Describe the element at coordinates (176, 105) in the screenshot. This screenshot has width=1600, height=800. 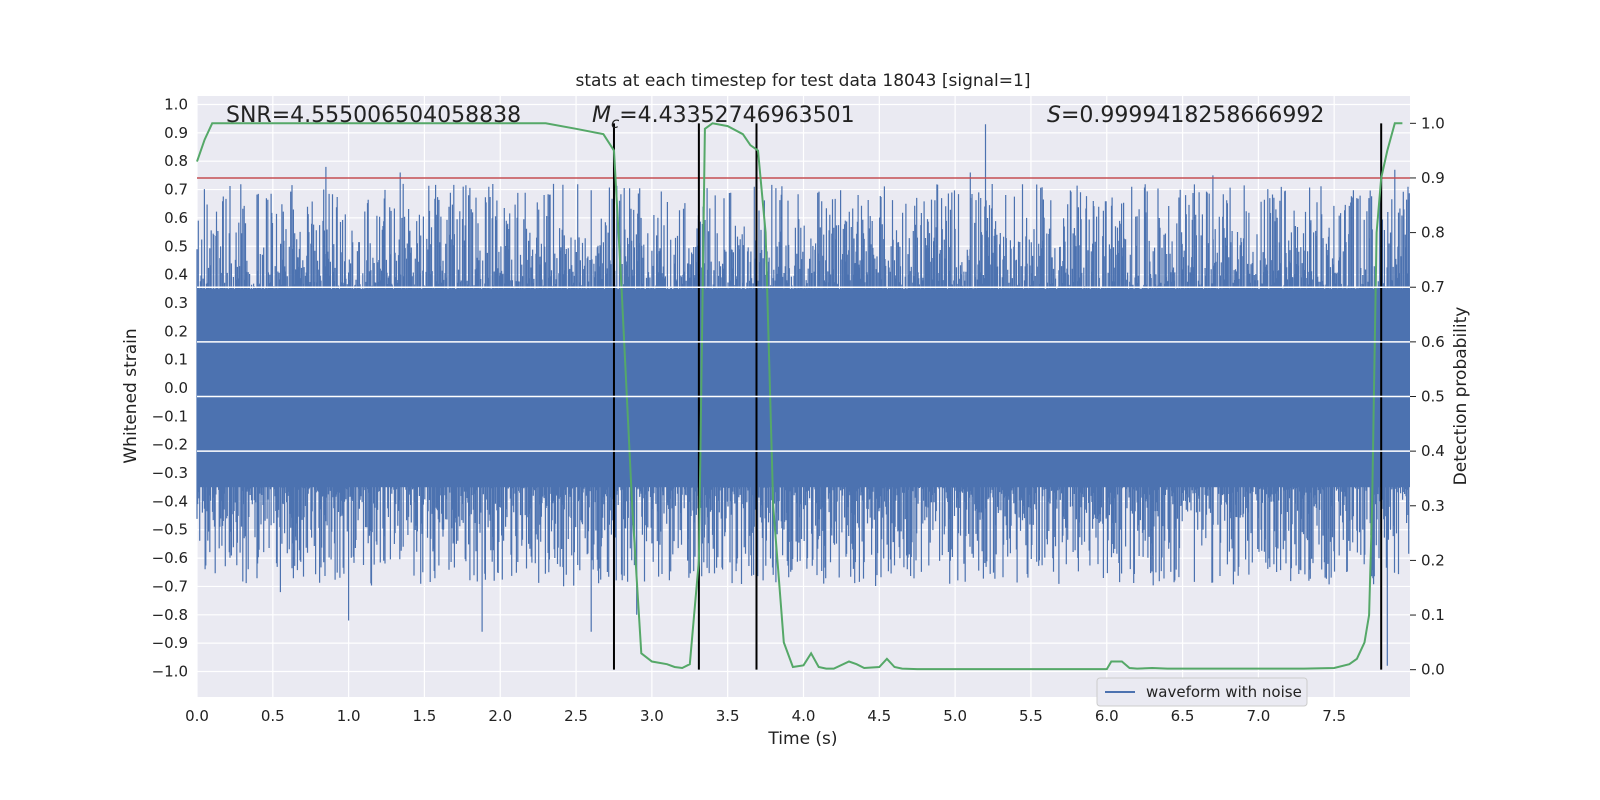
I see `y-left-tick-label: 1.0` at that location.